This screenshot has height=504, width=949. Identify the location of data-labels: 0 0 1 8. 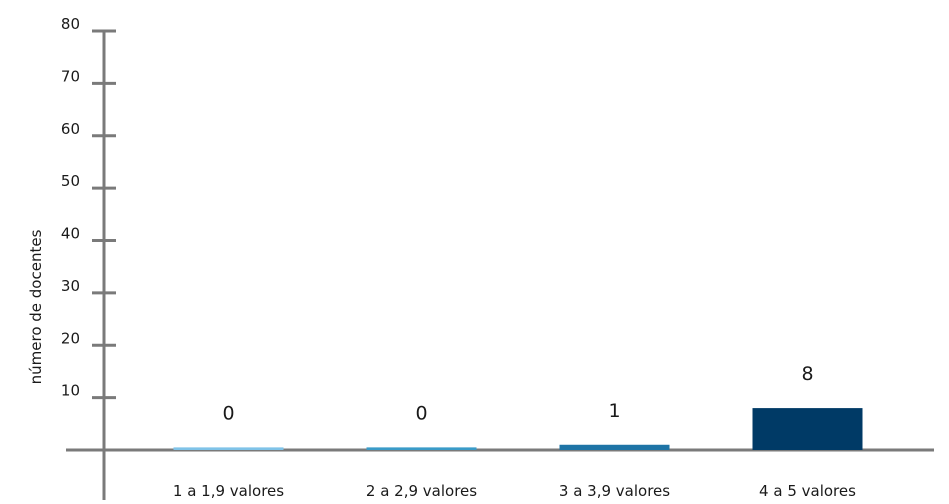
(517, 393).